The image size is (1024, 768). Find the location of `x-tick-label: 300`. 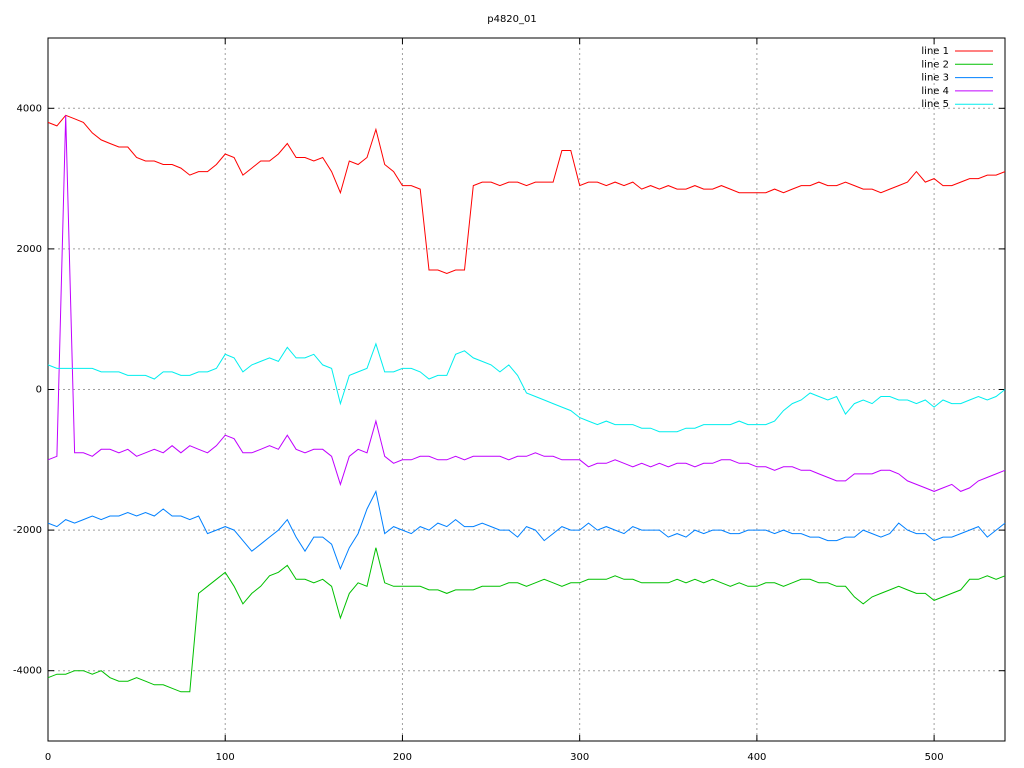

x-tick-label: 300 is located at coordinates (579, 757).